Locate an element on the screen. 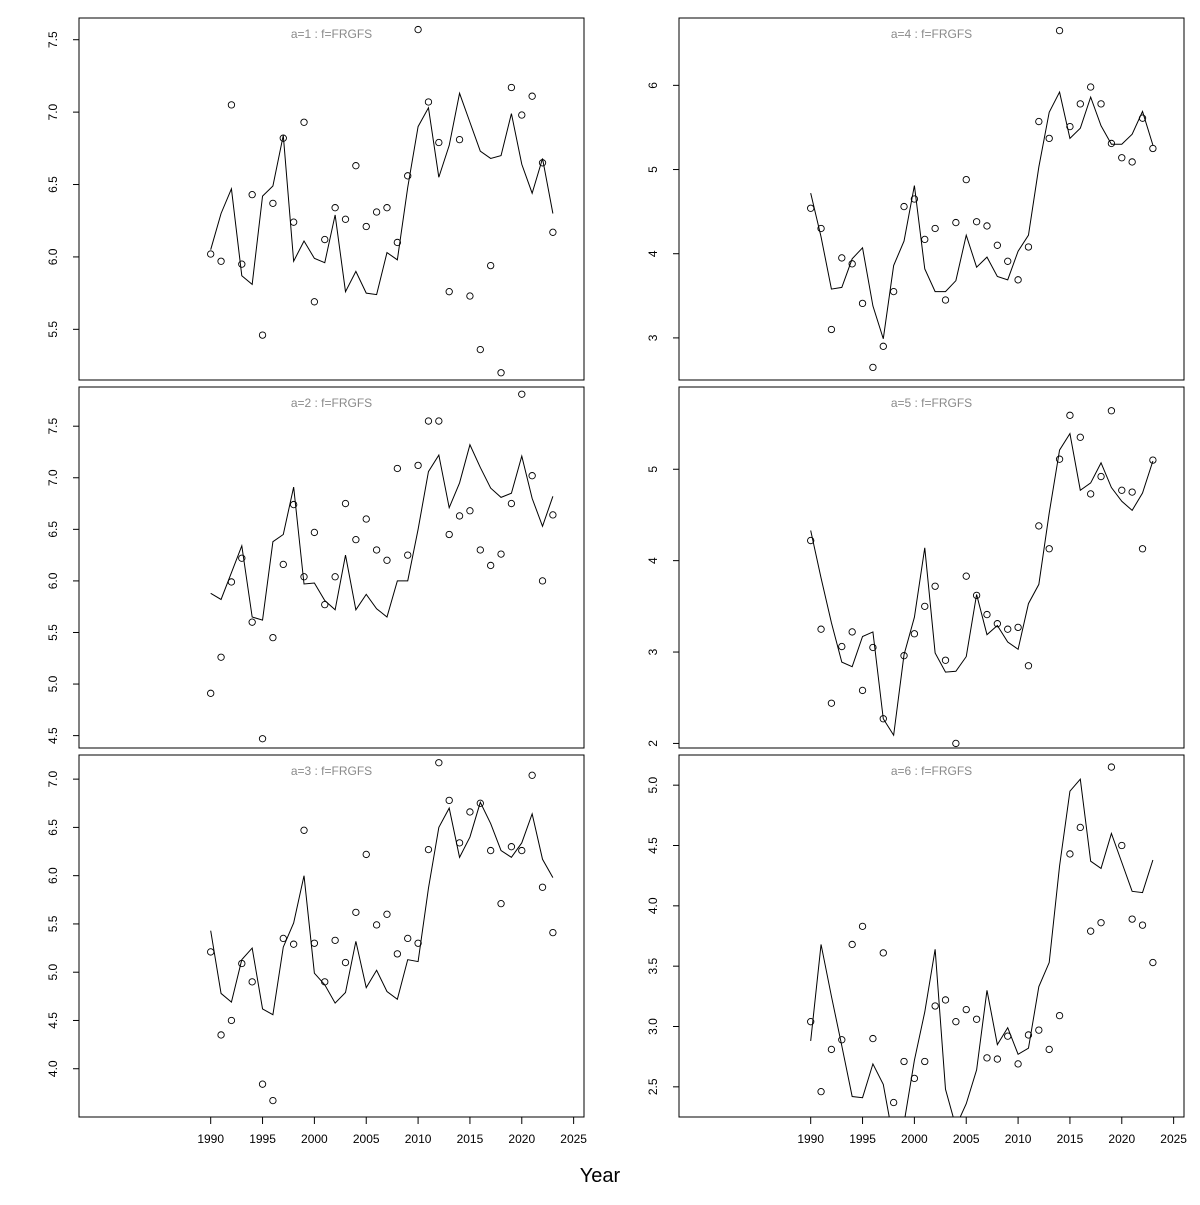  y-tick-label: 7.5 is located at coordinates (53, 426).